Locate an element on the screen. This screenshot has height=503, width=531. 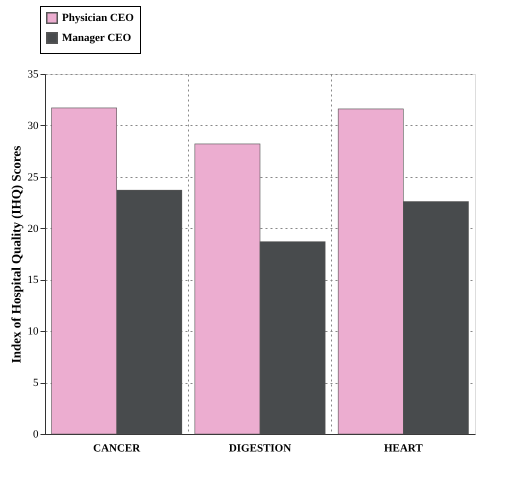
y-tick-label: 15 is located at coordinates (33, 280).